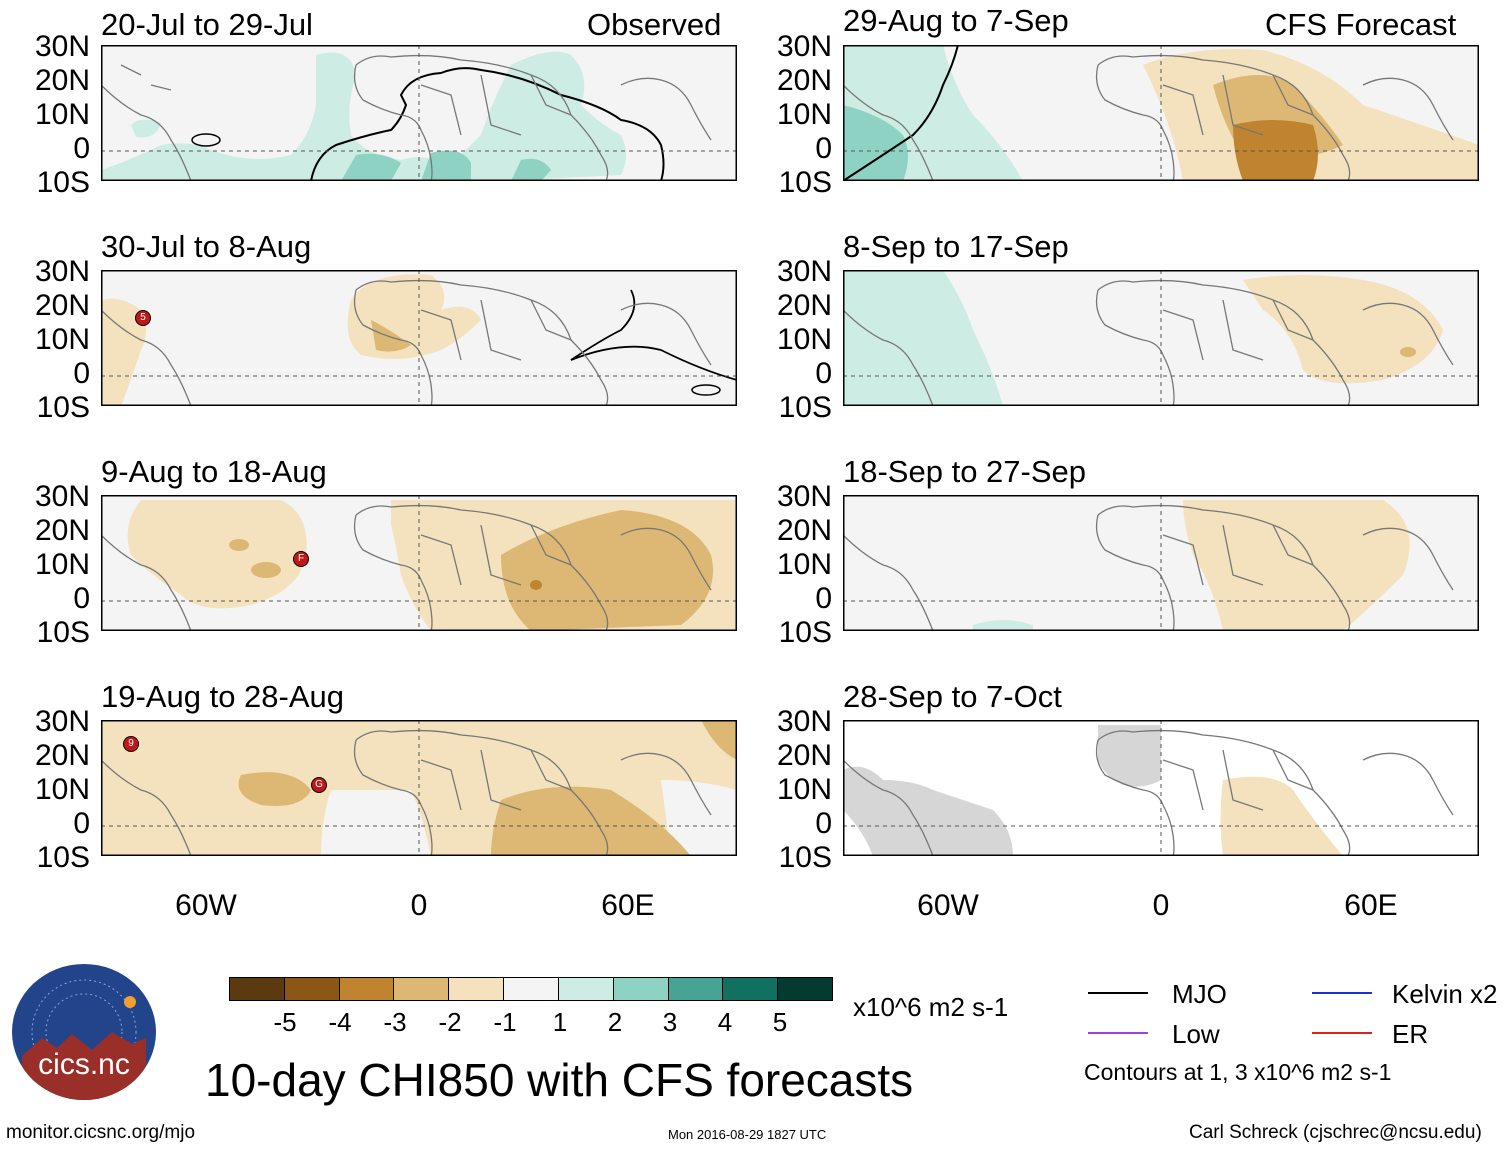  I want to click on lat-tick-right-1-4: 0, so click(823, 148).